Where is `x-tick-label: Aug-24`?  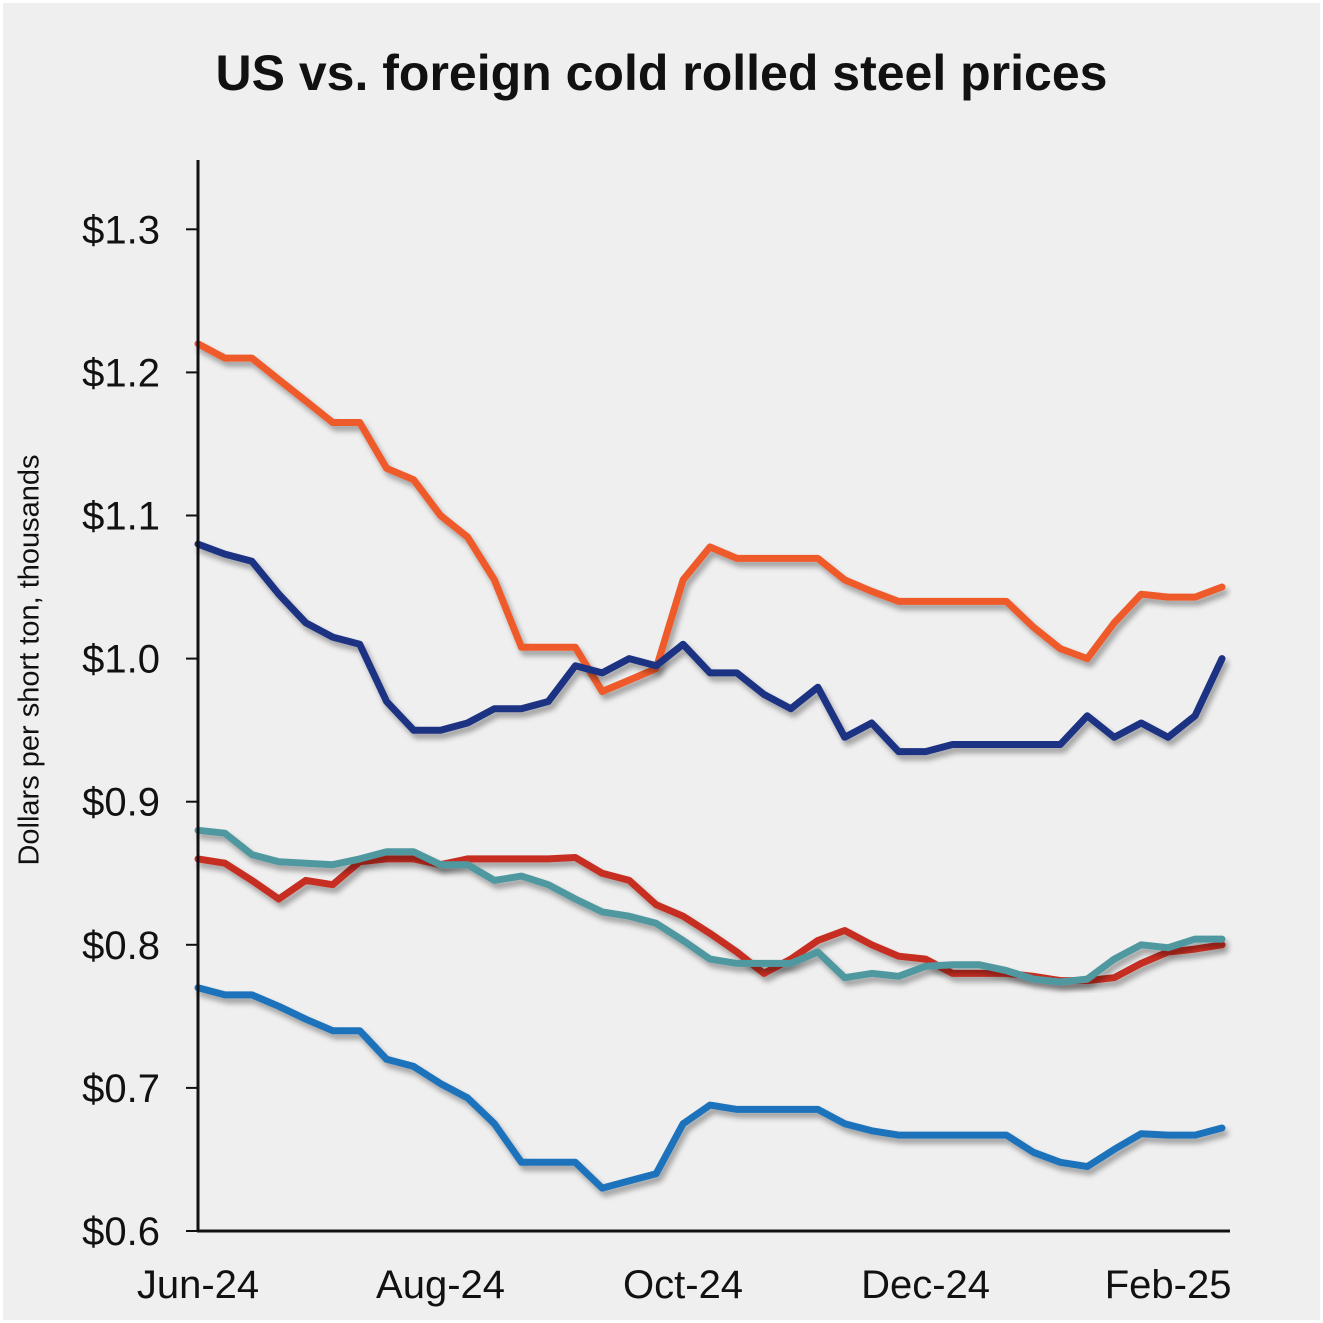
x-tick-label: Aug-24 is located at coordinates (440, 1285).